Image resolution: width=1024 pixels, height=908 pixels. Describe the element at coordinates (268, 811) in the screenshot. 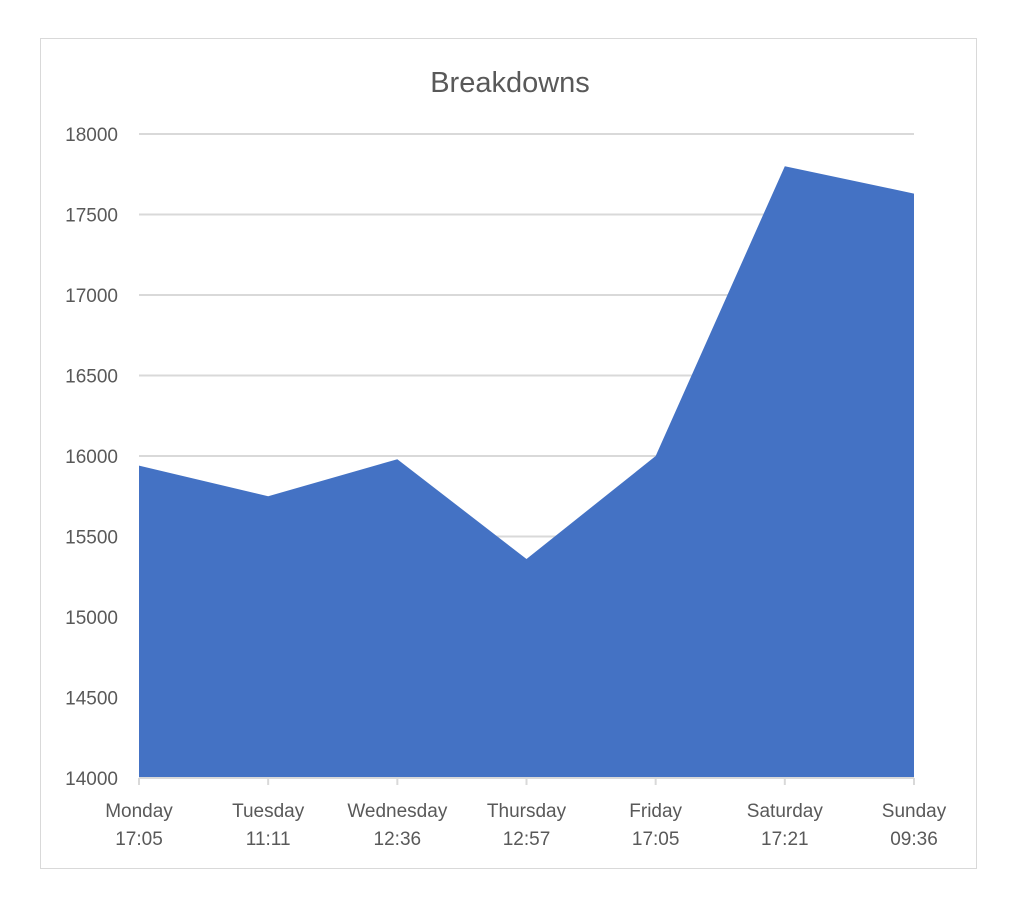

I see `x-tick-label: Tuesday` at that location.